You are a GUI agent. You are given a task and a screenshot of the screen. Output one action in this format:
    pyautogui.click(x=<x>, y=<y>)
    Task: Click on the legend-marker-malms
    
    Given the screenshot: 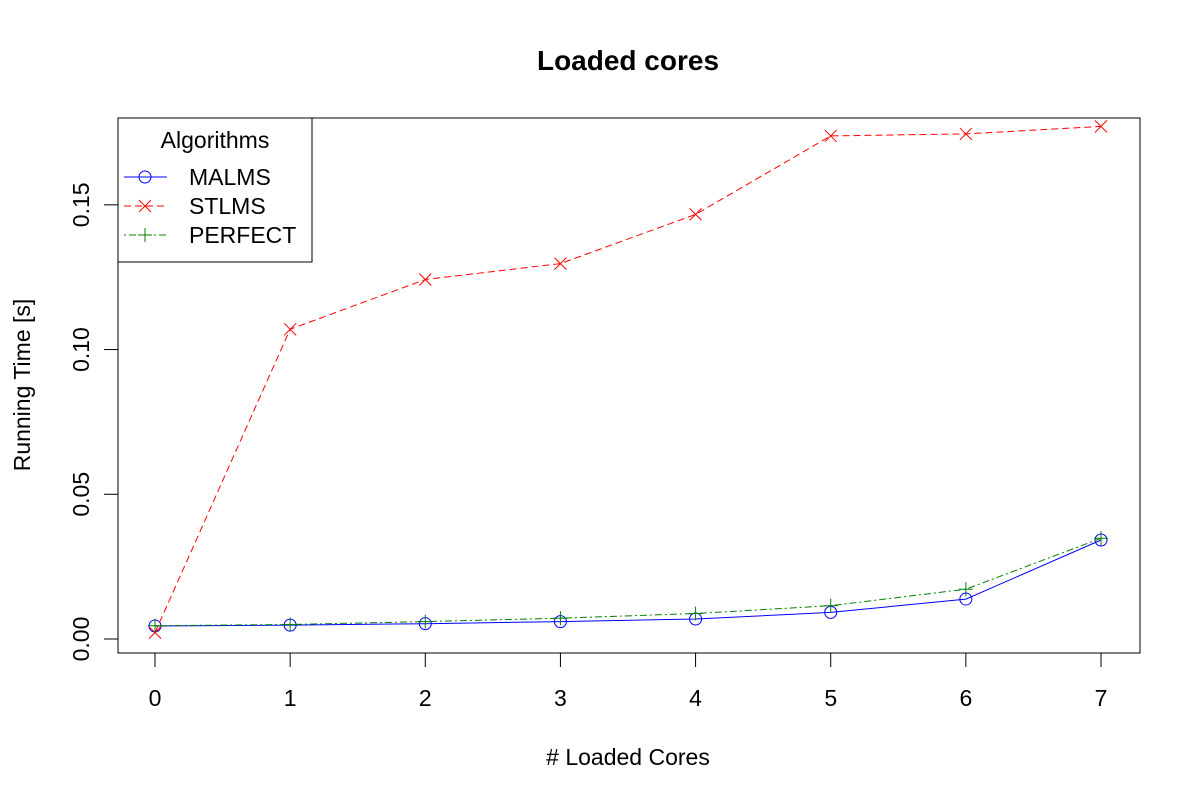 What is the action you would take?
    pyautogui.click(x=145, y=177)
    